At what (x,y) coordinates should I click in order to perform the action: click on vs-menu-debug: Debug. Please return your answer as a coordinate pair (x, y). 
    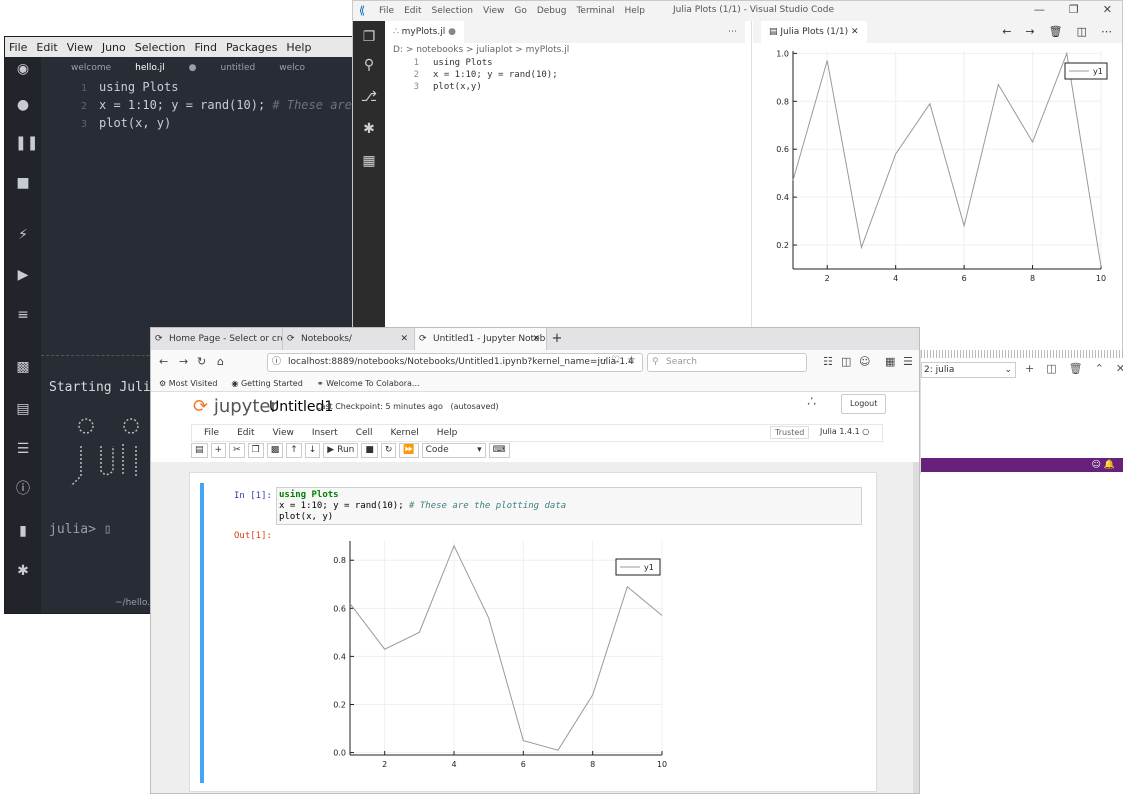
    Looking at the image, I should click on (551, 11).